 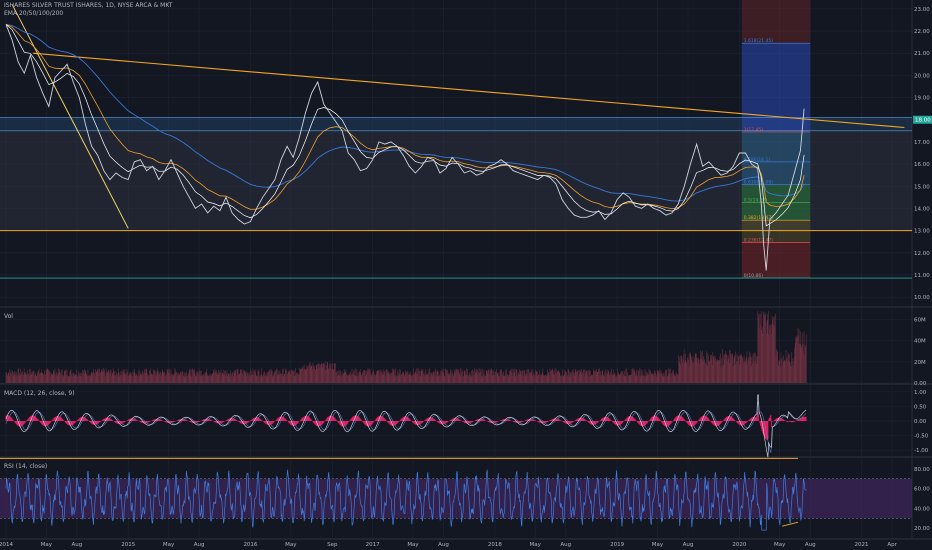 I want to click on price-tick-label: 13.00, so click(x=922, y=232).